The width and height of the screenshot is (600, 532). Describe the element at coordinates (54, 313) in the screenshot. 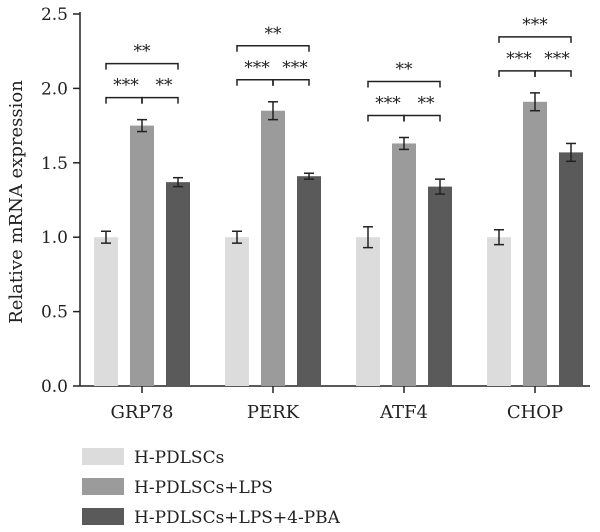

I see `y-tick-label: 0.5` at that location.